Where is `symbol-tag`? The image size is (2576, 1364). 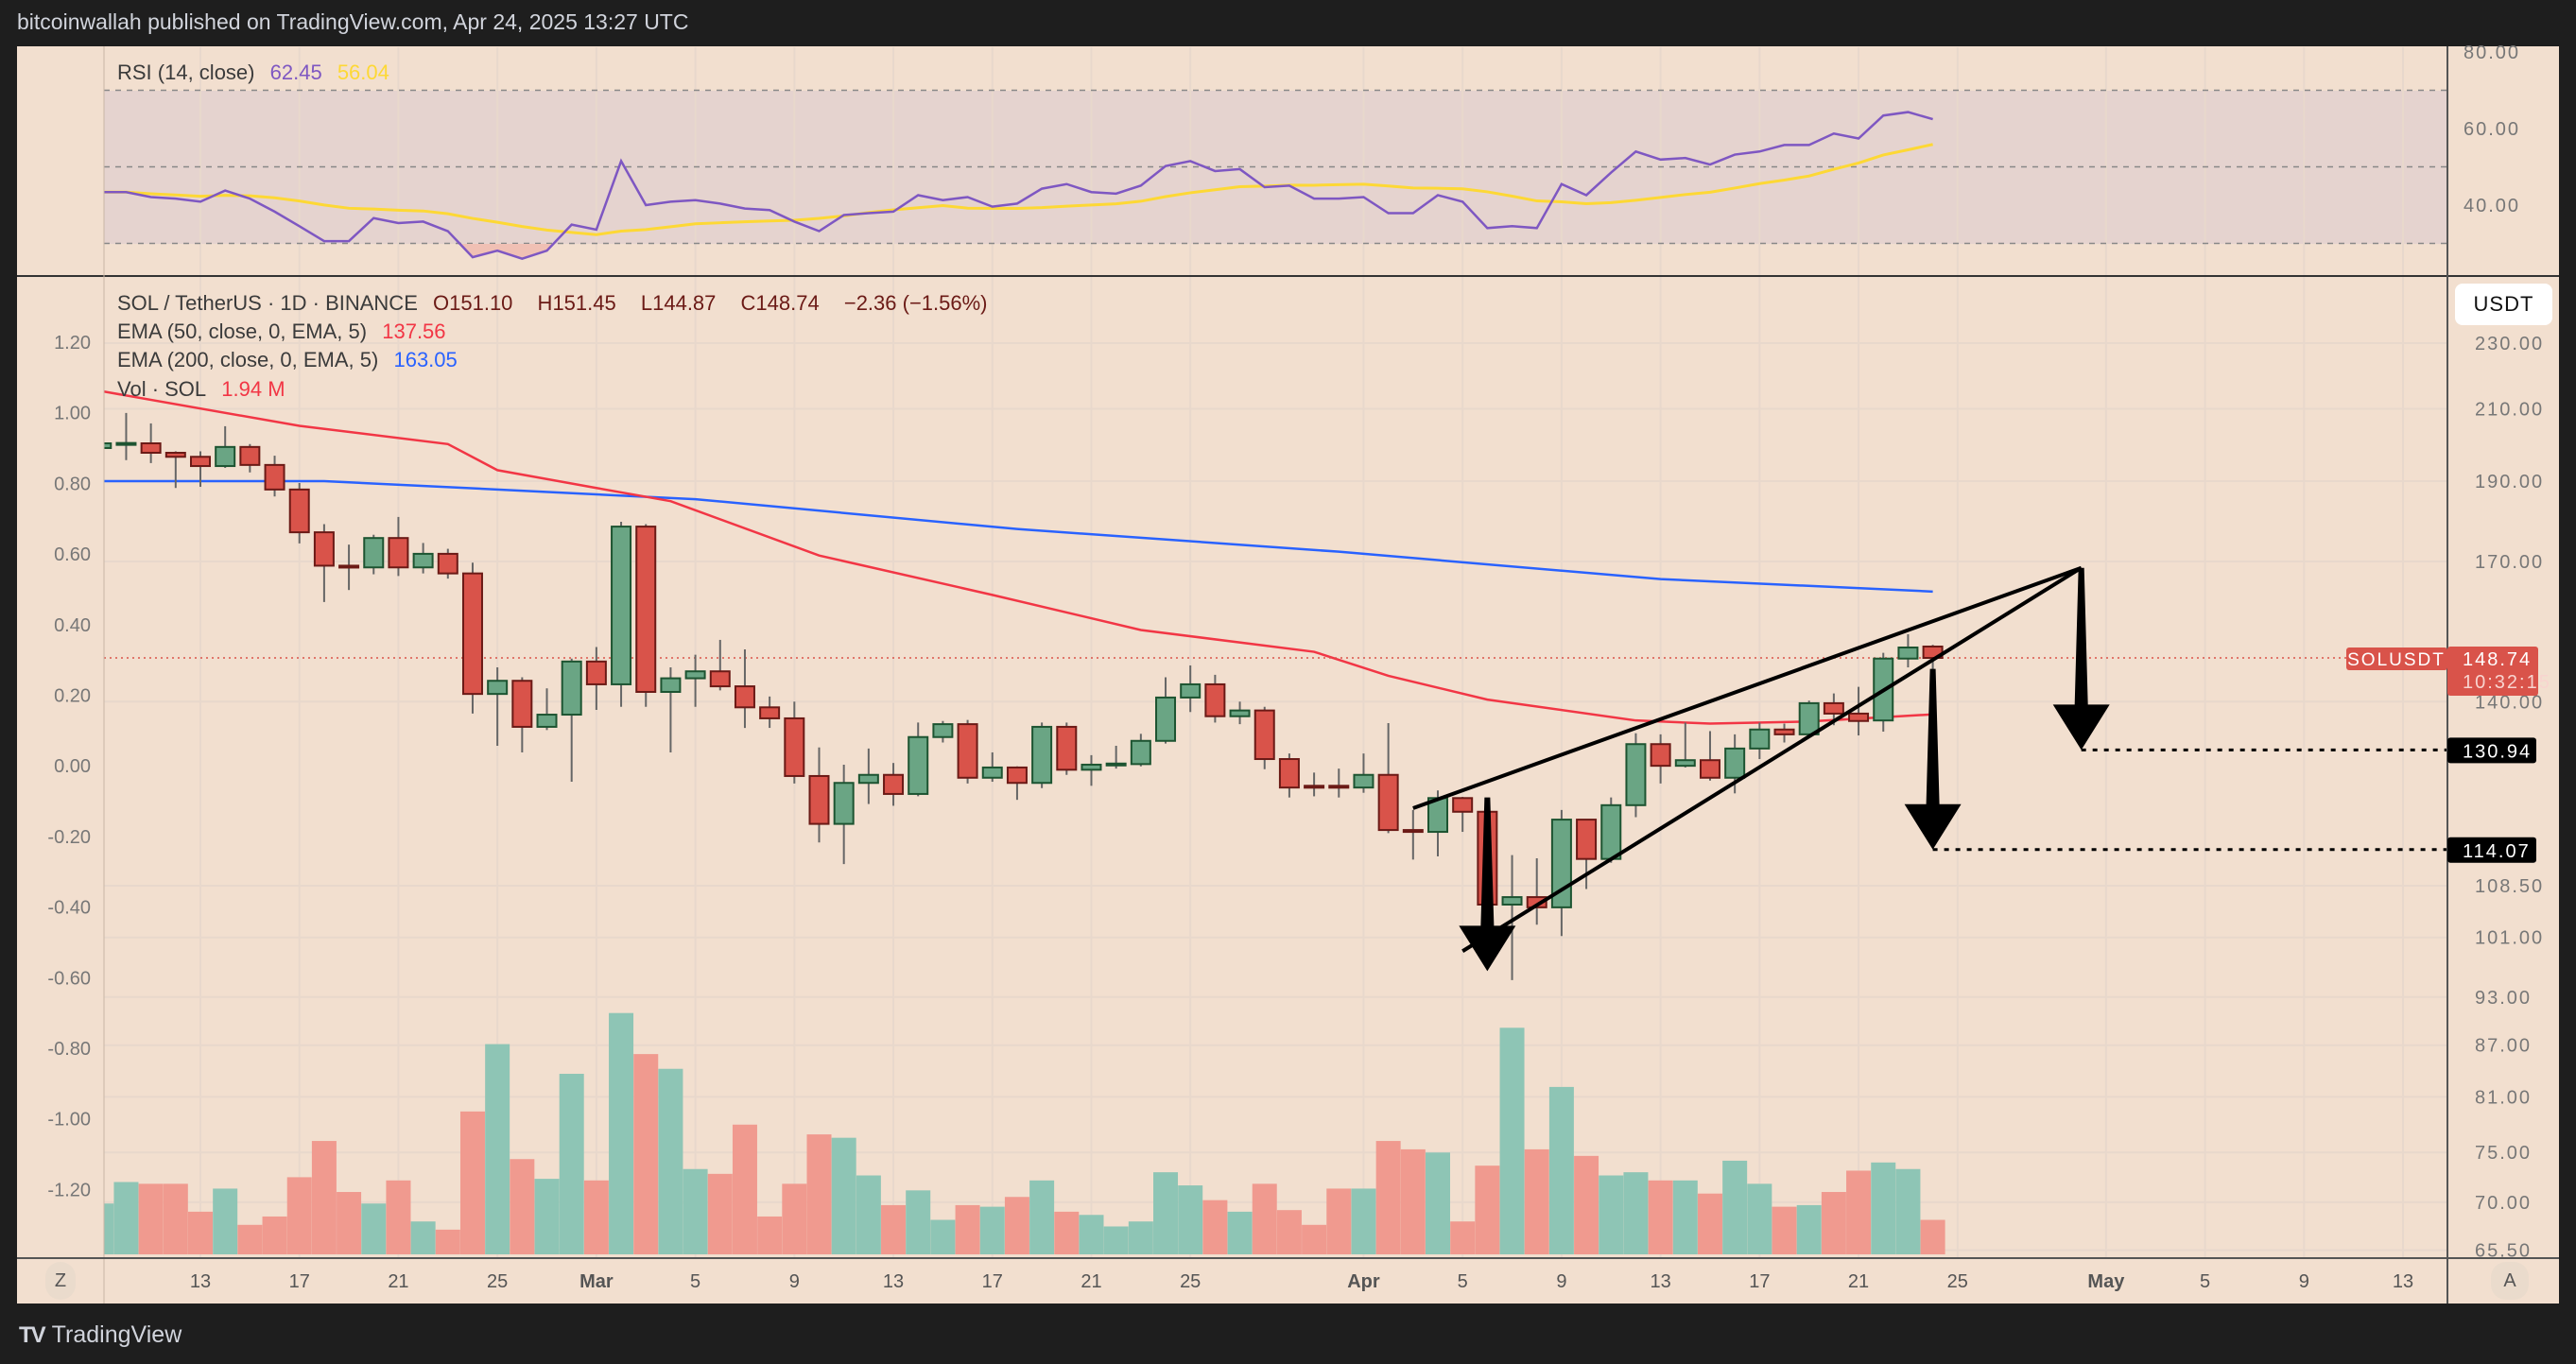 symbol-tag is located at coordinates (2396, 659).